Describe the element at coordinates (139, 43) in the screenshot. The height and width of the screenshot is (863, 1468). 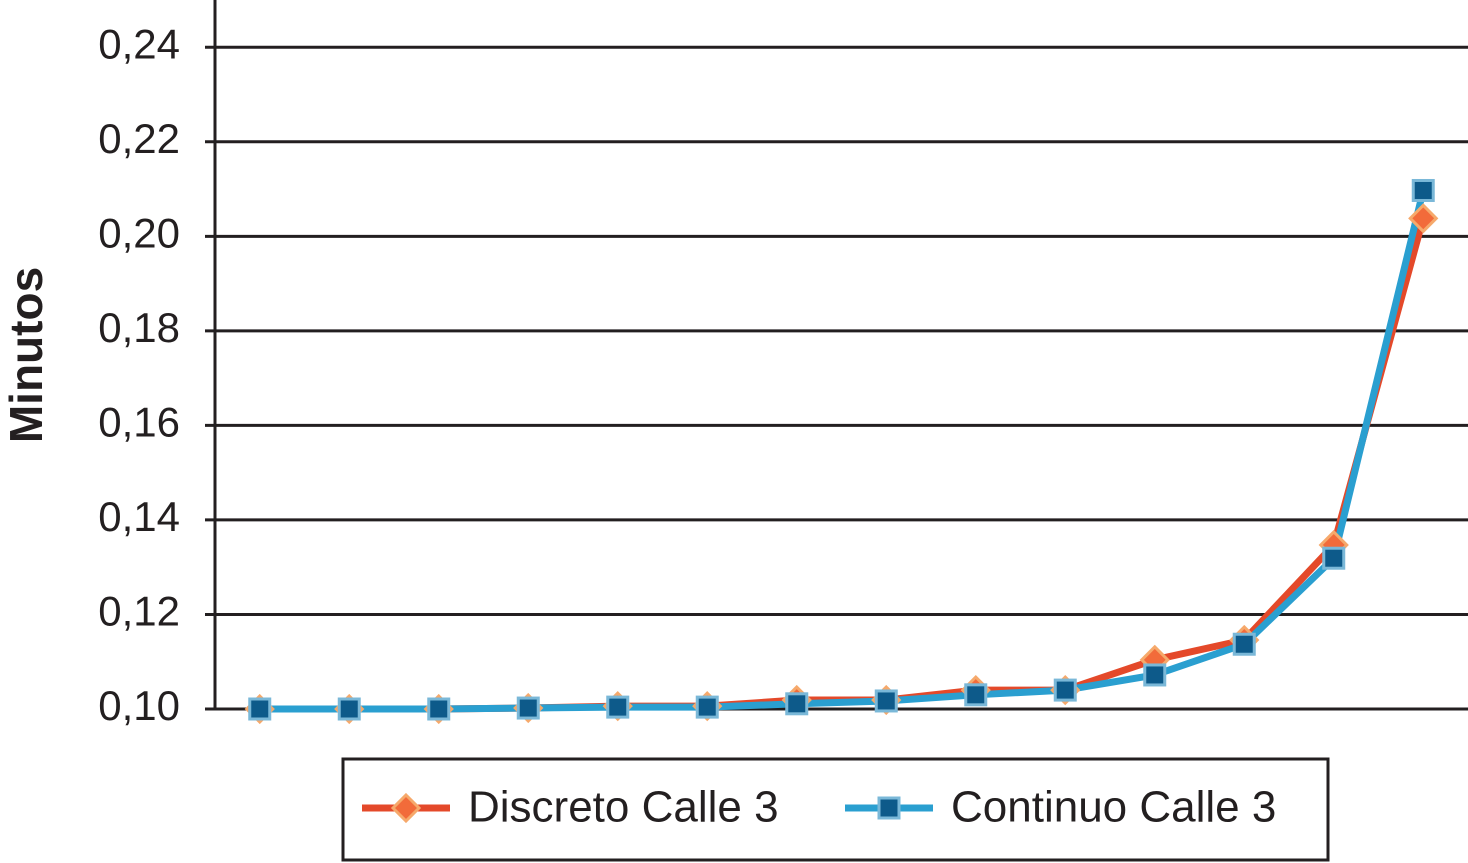
I see `y-tick-label: 0,24` at that location.